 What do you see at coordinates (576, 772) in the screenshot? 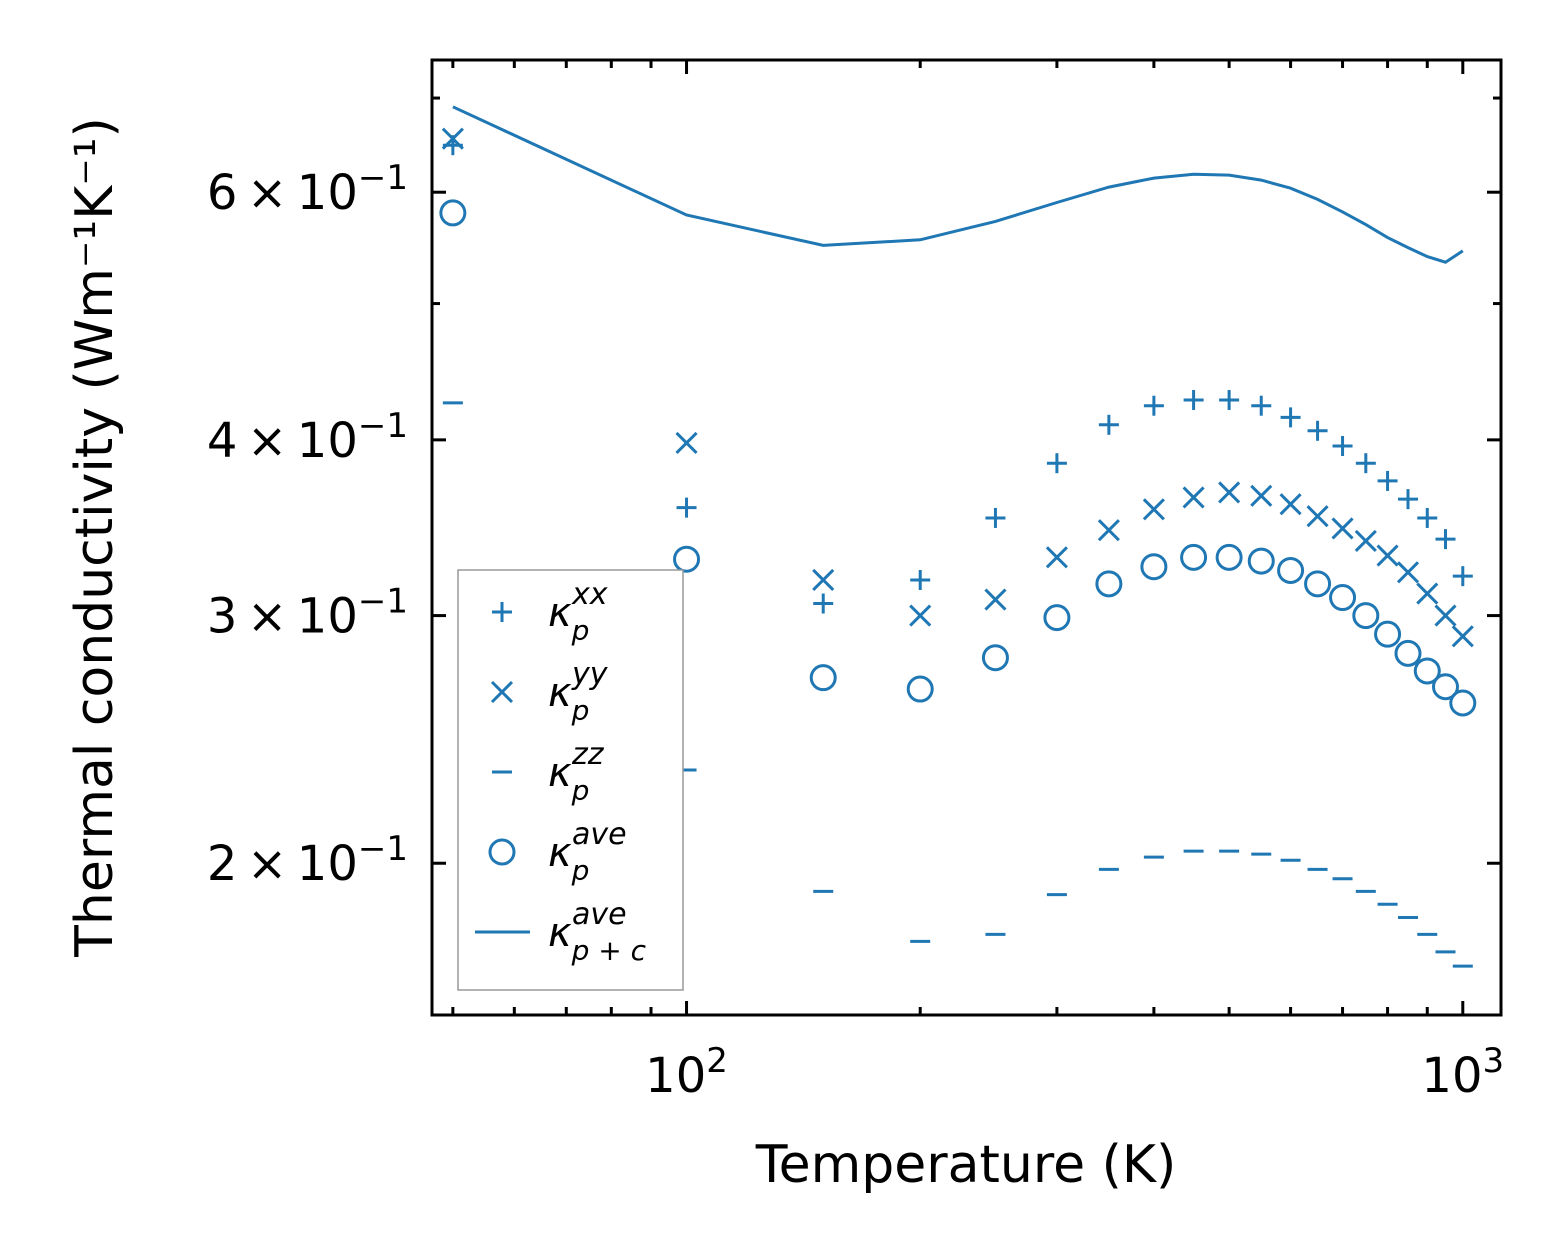
I see `legend-label: κpzz` at bounding box center [576, 772].